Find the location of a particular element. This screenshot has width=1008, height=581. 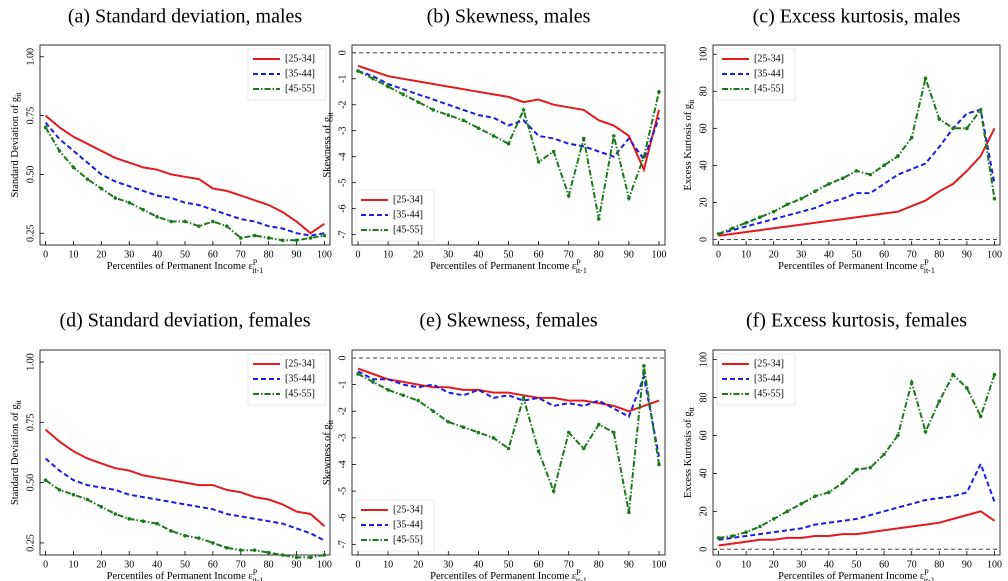

x-tick-label: 40 is located at coordinates (478, 564).